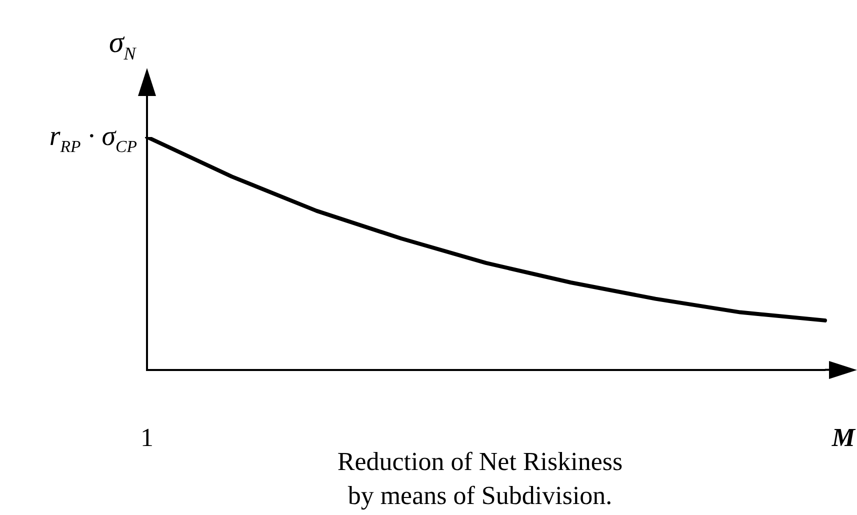 The width and height of the screenshot is (857, 515). I want to click on text: Reduction of Net Riskiness by means of Subdivision., so click(480, 478).